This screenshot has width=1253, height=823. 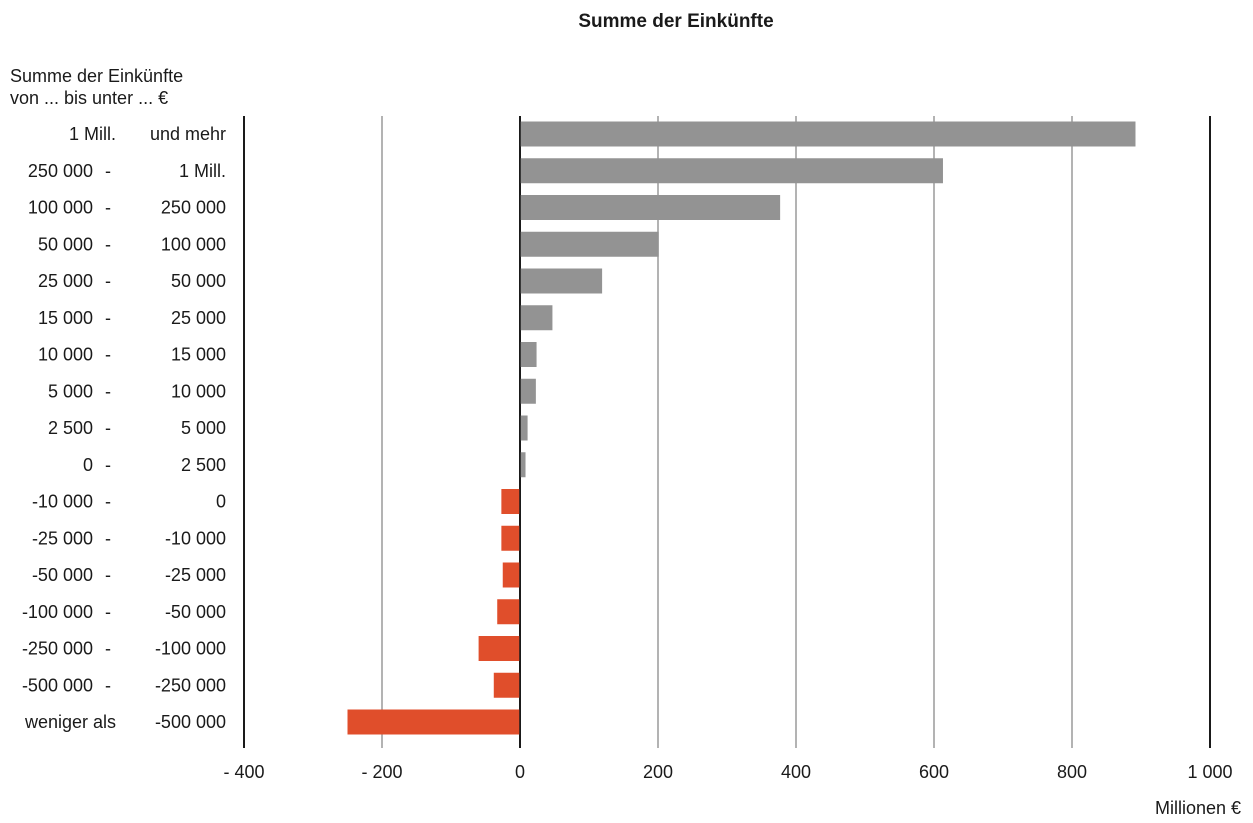 I want to click on category-from-label: -10 000, so click(x=62, y=502).